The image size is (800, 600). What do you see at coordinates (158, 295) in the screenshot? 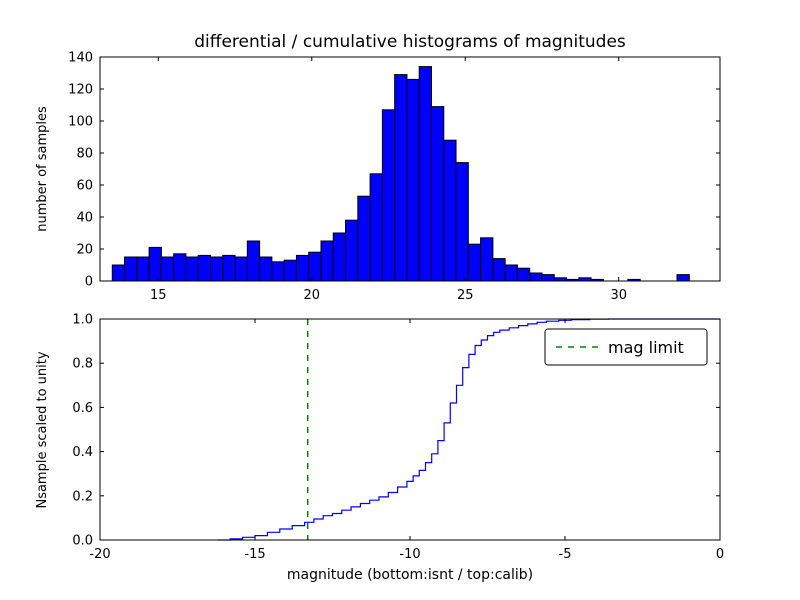
I see `x-tick-label: 15` at bounding box center [158, 295].